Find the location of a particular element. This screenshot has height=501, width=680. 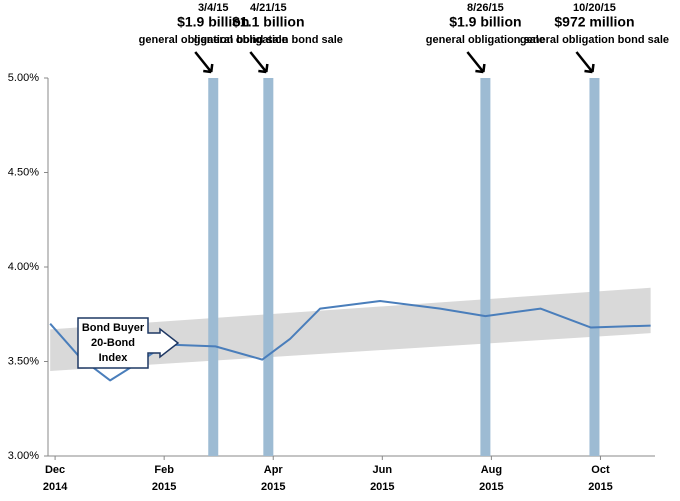

x-tick-label: Dec 2014 is located at coordinates (55, 478).